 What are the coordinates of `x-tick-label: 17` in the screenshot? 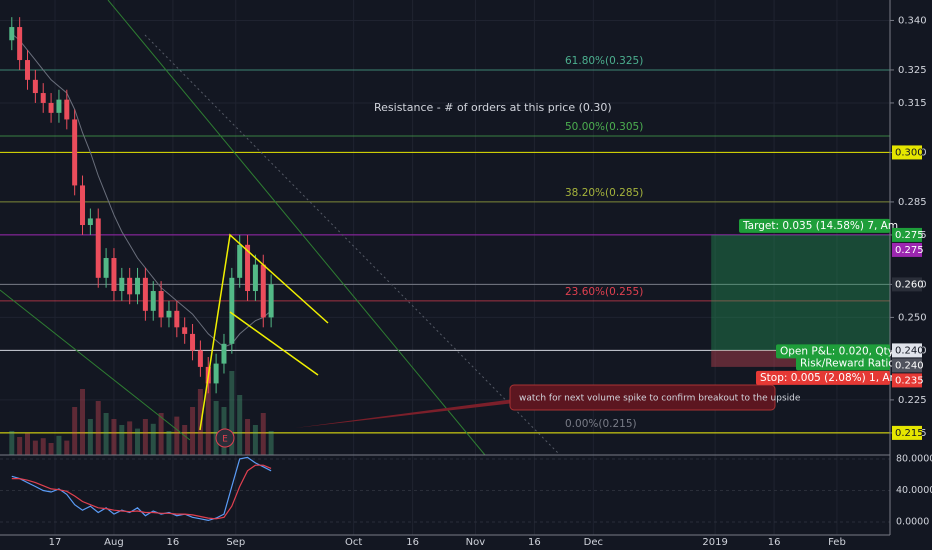 It's located at (55, 542).